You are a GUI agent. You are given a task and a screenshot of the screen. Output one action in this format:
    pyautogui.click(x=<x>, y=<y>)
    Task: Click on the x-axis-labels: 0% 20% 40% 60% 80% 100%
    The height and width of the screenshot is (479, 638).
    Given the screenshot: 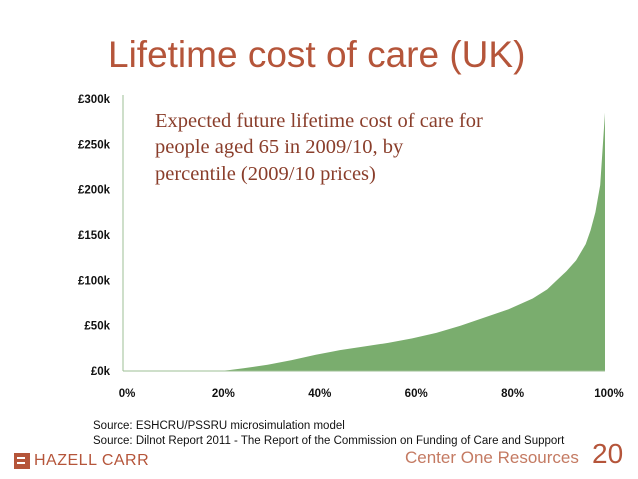 What is the action you would take?
    pyautogui.click(x=371, y=394)
    